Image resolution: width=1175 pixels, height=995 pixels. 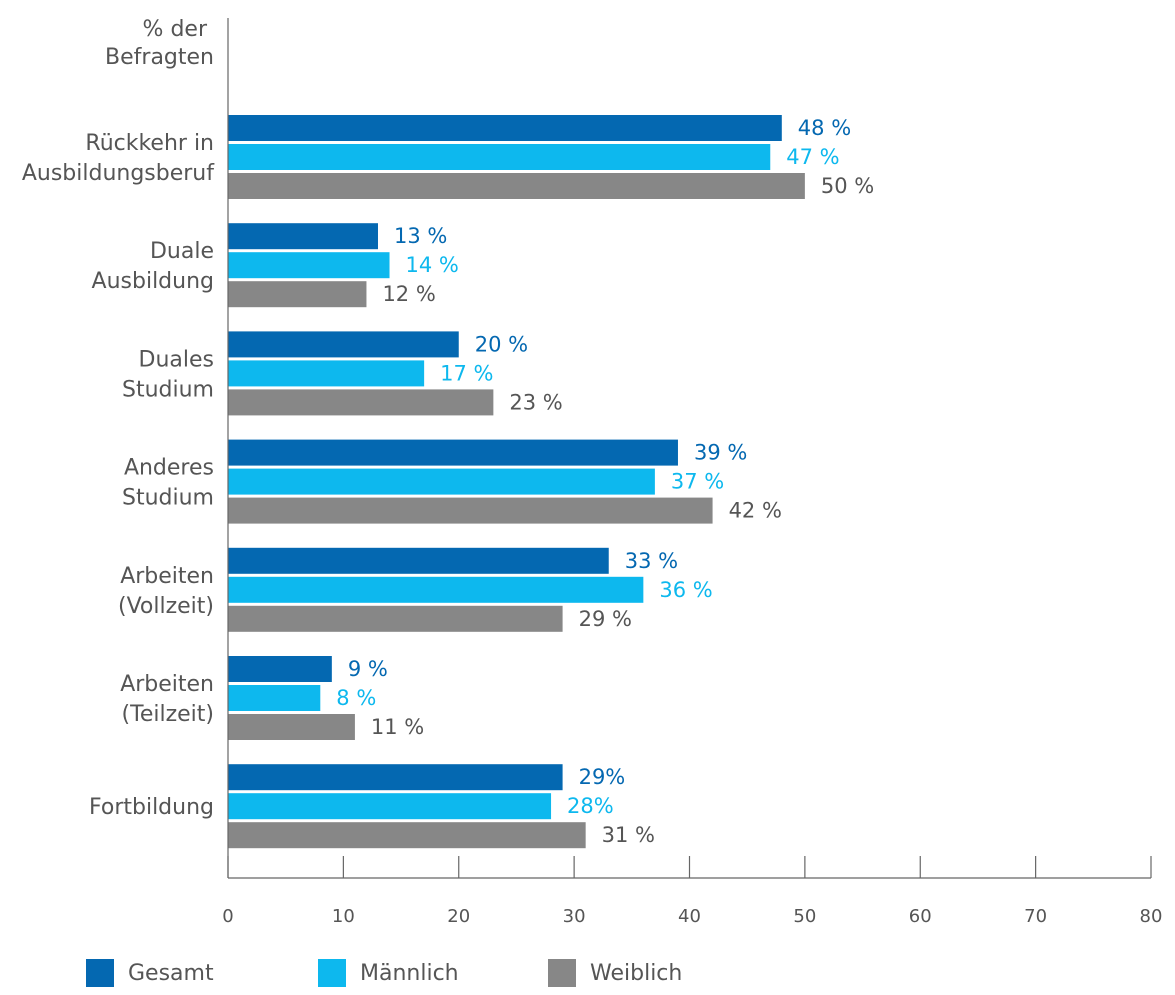 I want to click on legend-swatch-gesamt, so click(x=100, y=973).